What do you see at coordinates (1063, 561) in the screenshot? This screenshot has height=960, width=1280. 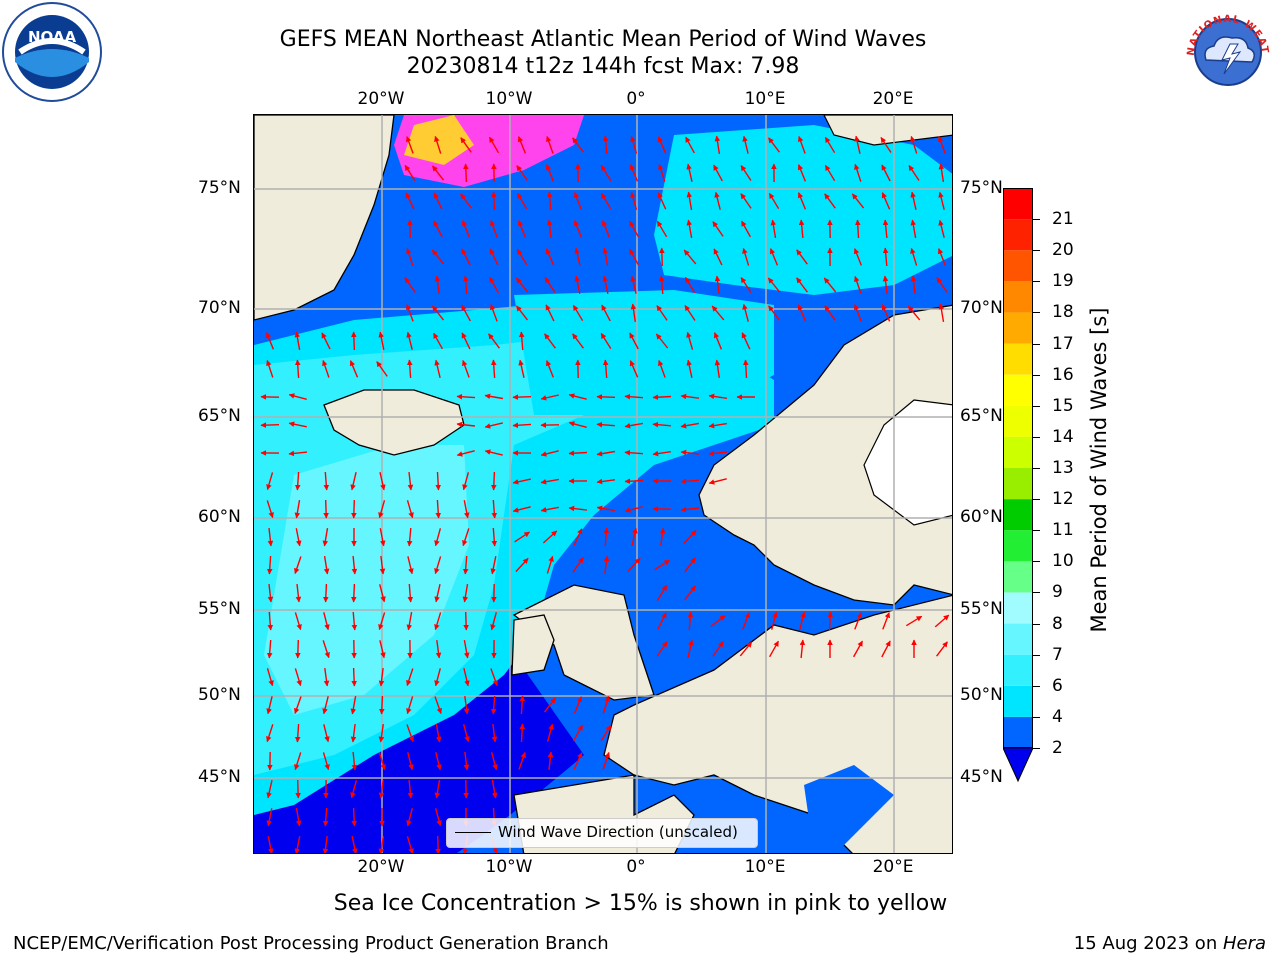 I see `colorbar-tick-label: 10` at bounding box center [1063, 561].